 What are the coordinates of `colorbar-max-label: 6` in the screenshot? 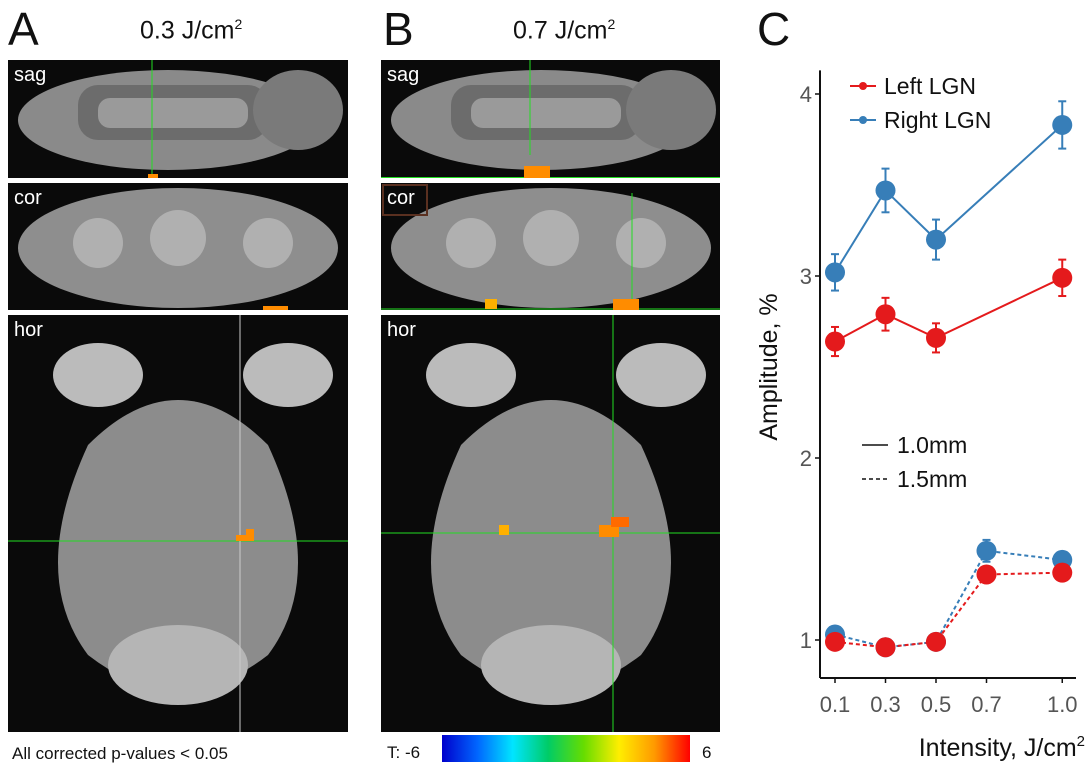 It's located at (707, 752).